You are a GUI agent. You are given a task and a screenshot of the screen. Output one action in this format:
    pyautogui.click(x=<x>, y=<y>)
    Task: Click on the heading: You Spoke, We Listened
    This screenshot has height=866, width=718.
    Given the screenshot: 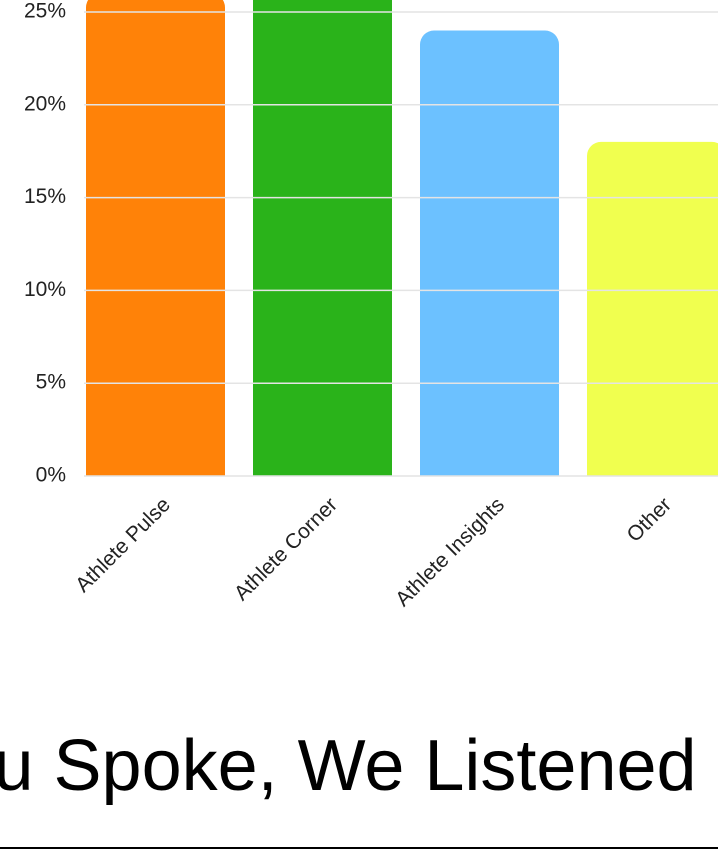 What is the action you would take?
    pyautogui.click(x=348, y=766)
    